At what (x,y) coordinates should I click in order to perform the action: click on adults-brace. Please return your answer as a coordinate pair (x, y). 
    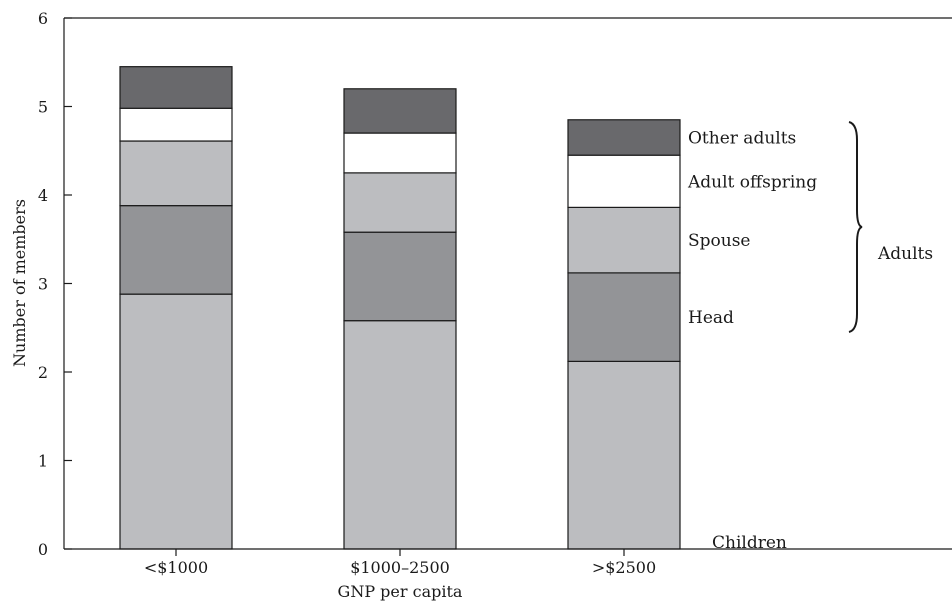
    Looking at the image, I should click on (855, 227).